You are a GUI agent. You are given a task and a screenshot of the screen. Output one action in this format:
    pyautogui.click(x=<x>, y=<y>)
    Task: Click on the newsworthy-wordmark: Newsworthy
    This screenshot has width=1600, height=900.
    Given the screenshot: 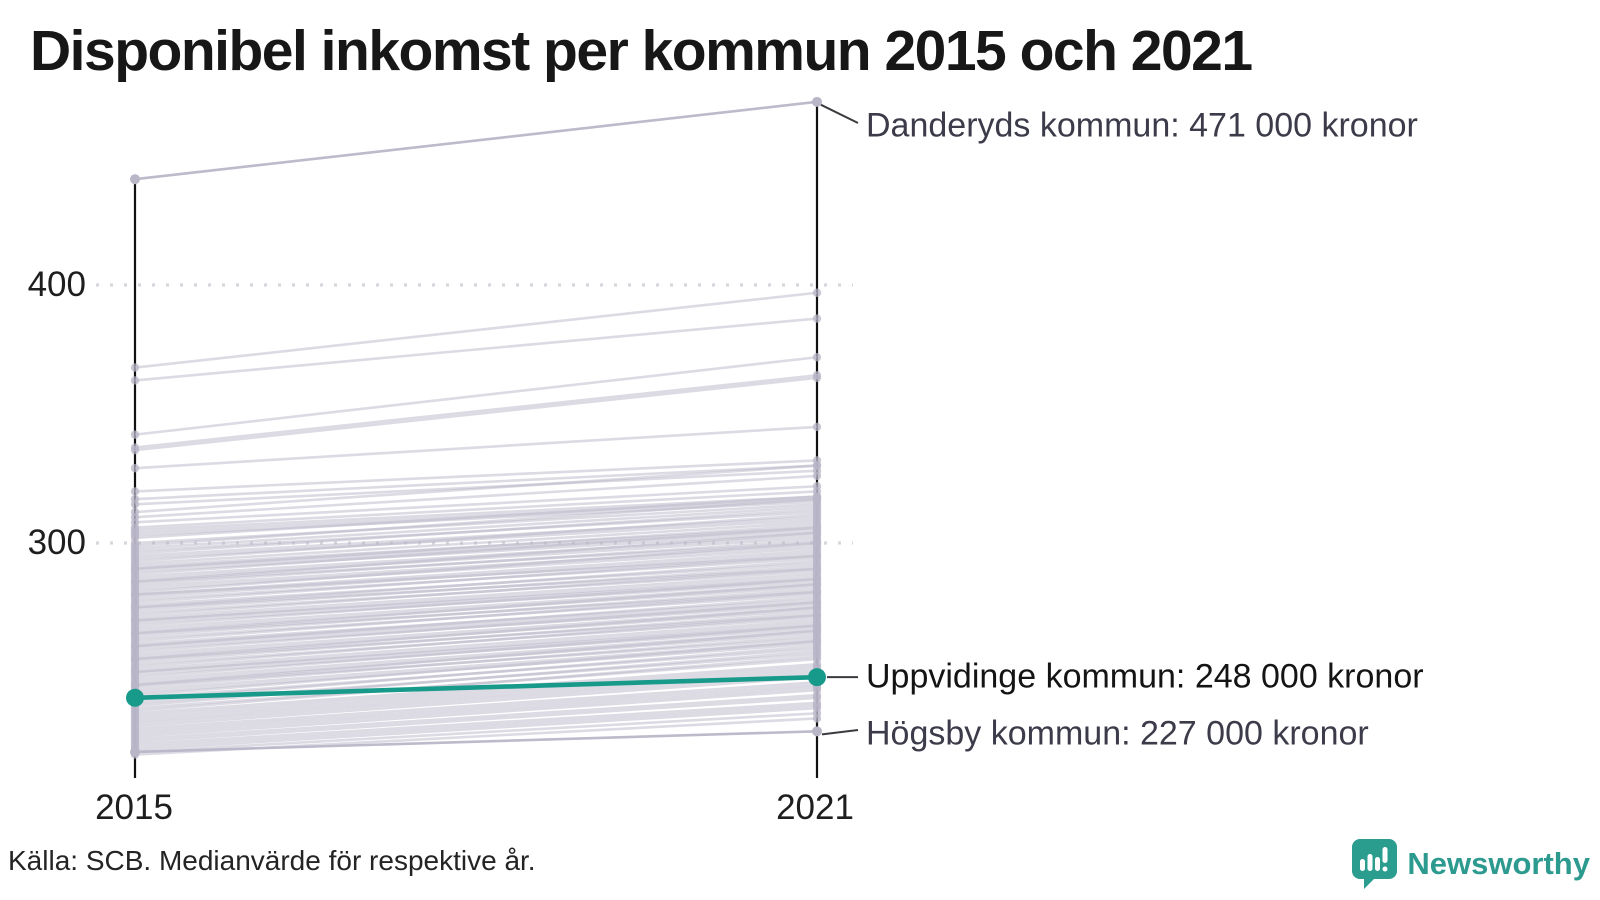 What is the action you would take?
    pyautogui.click(x=1498, y=863)
    